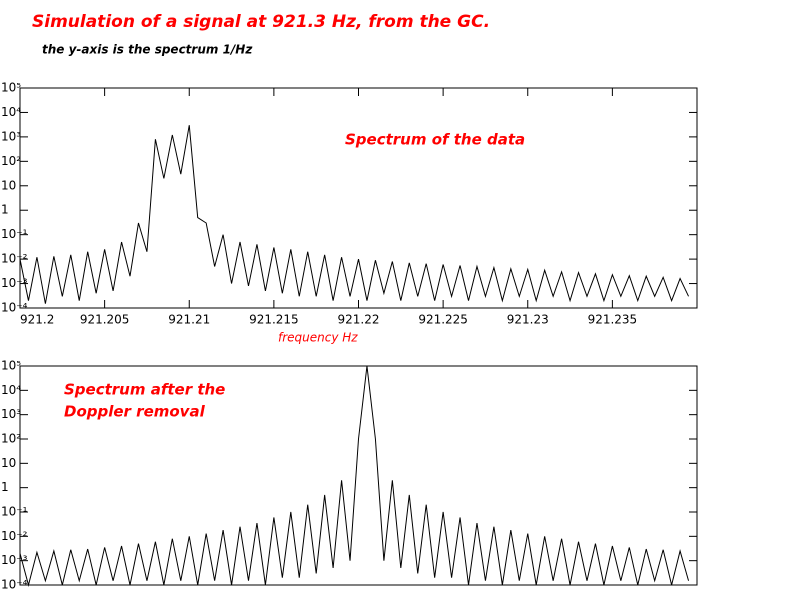  What do you see at coordinates (274, 320) in the screenshot?
I see `x-tick-label: 921.215` at bounding box center [274, 320].